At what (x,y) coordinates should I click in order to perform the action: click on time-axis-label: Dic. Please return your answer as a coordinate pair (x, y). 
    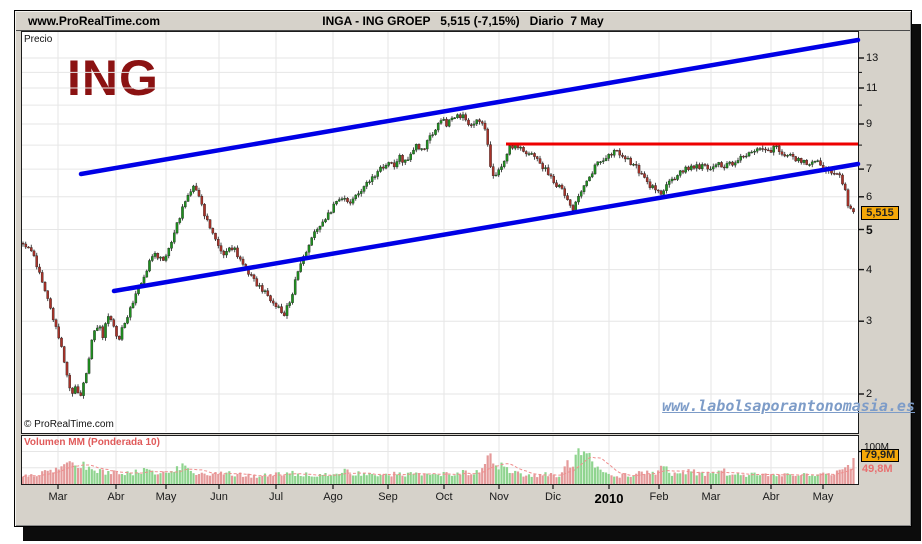
    Looking at the image, I should click on (553, 497).